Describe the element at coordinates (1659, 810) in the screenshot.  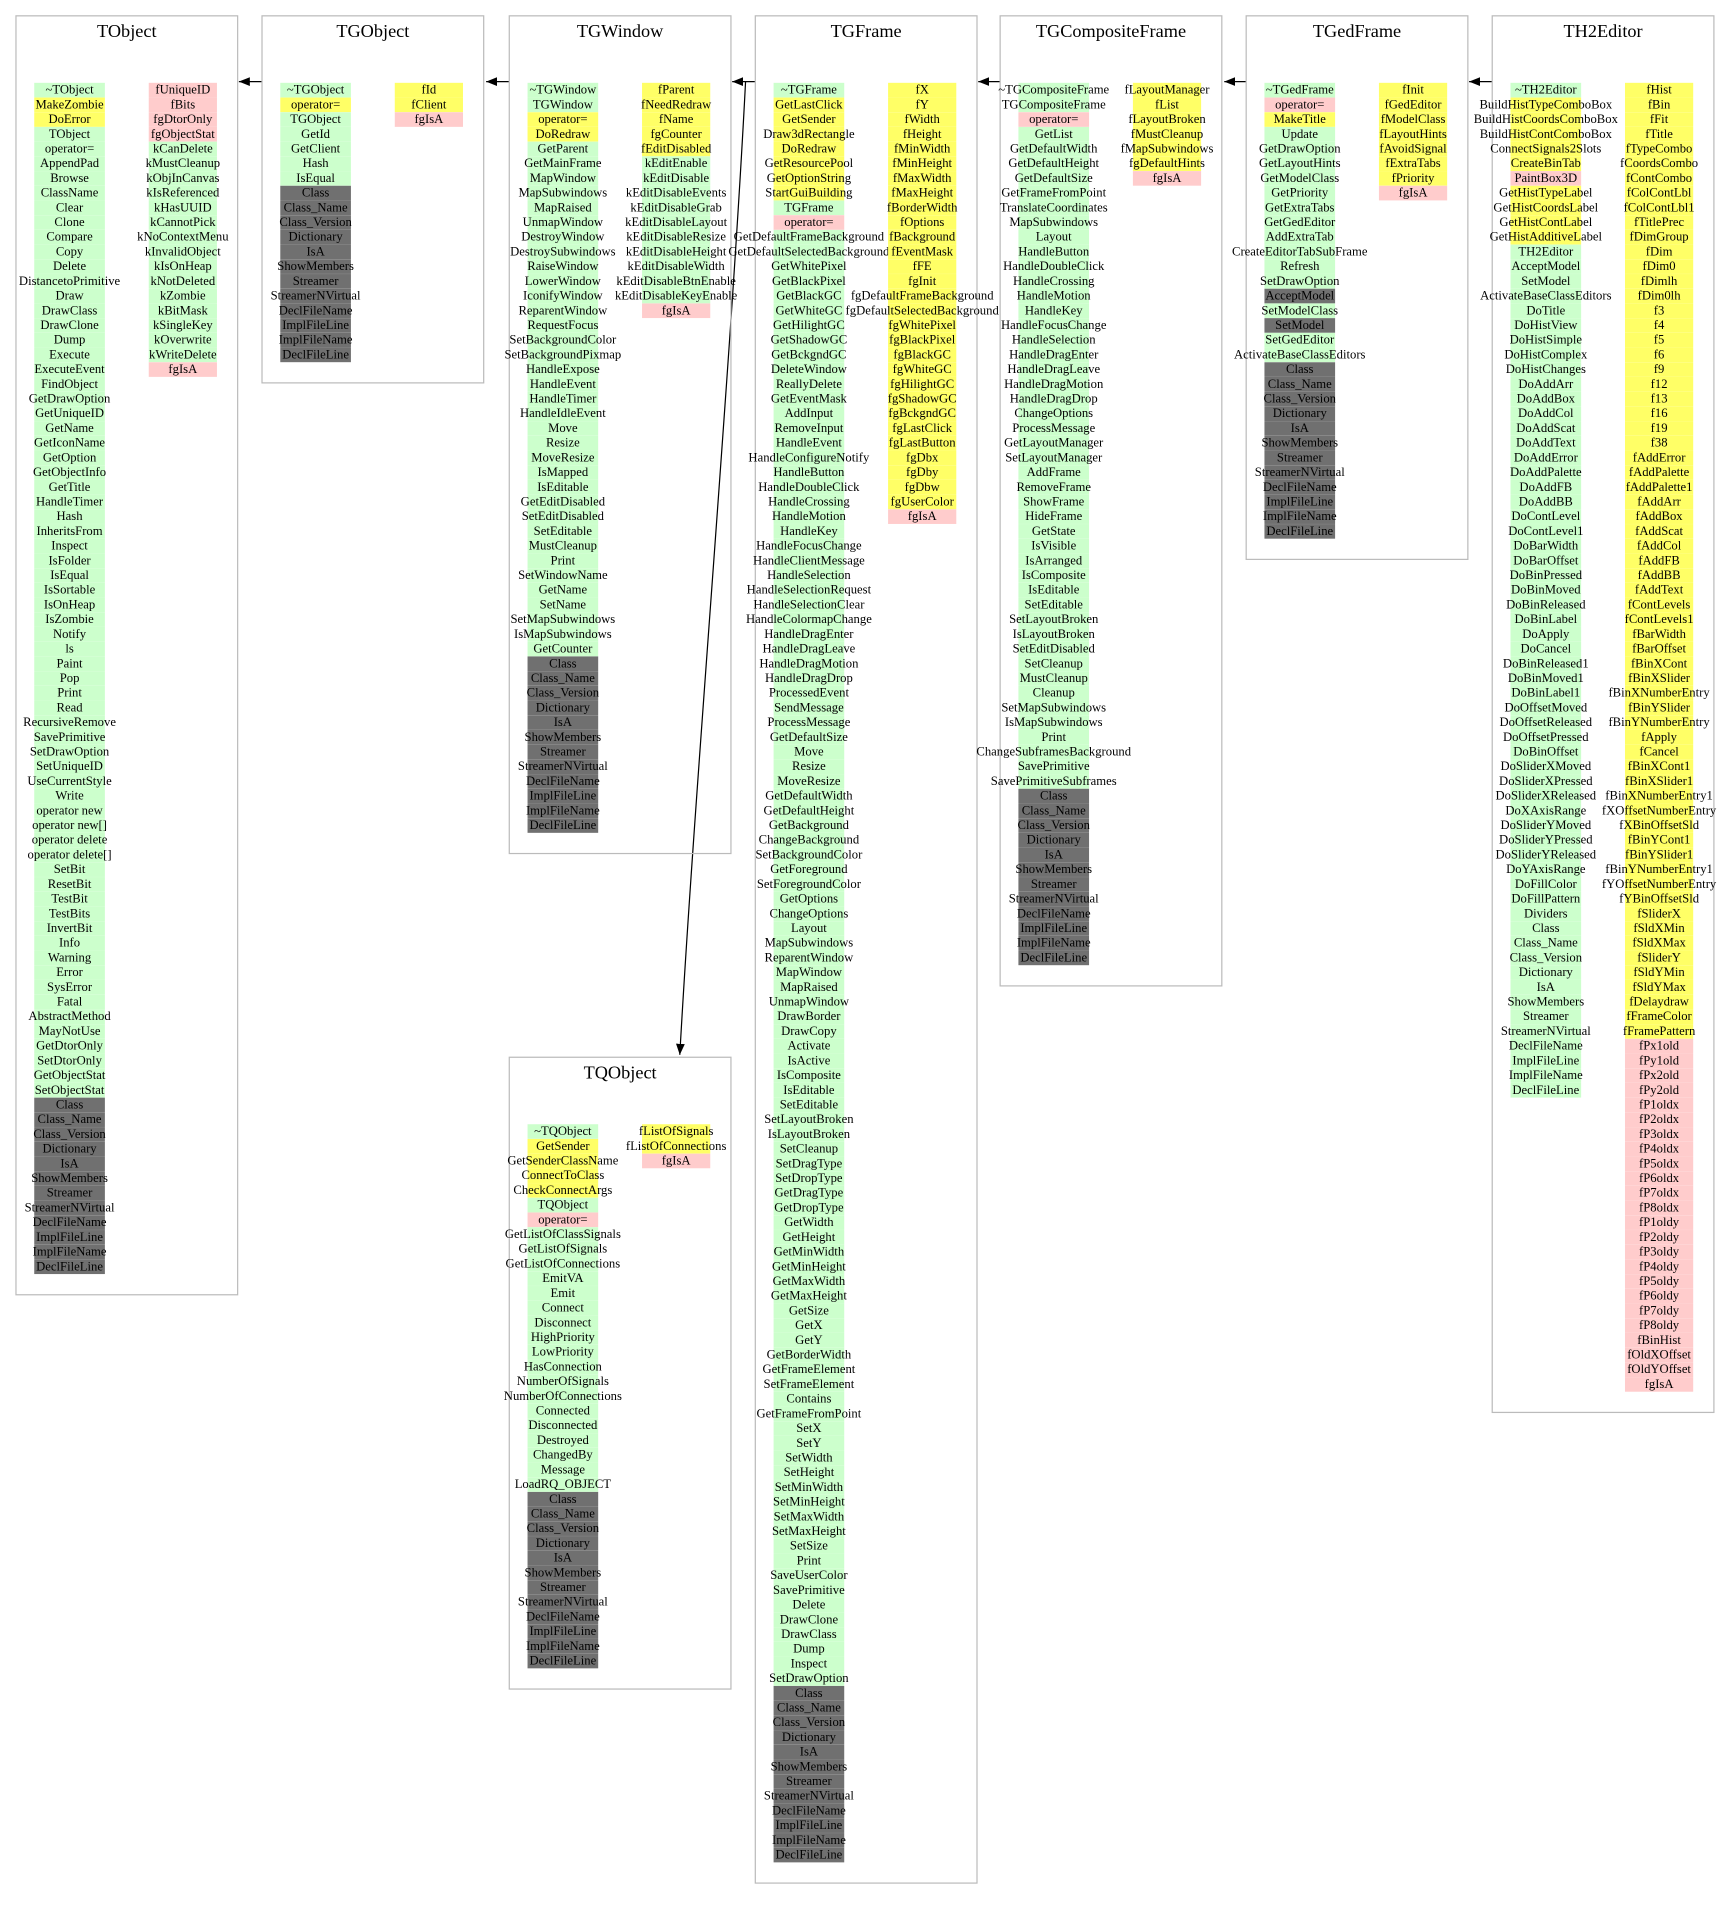
I see `member: fXOffsetNumberEntry` at that location.